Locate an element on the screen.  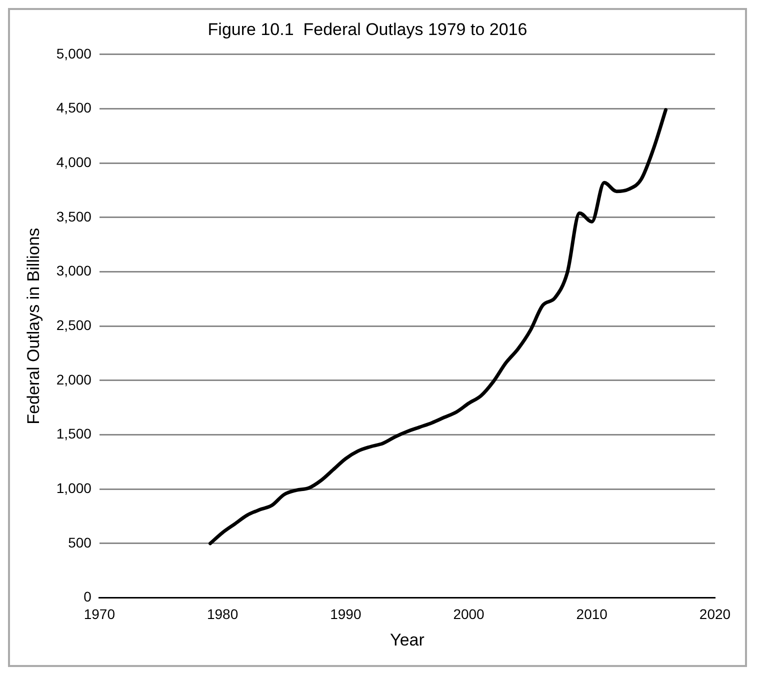
y-tick-label: 3,000 is located at coordinates (74, 270).